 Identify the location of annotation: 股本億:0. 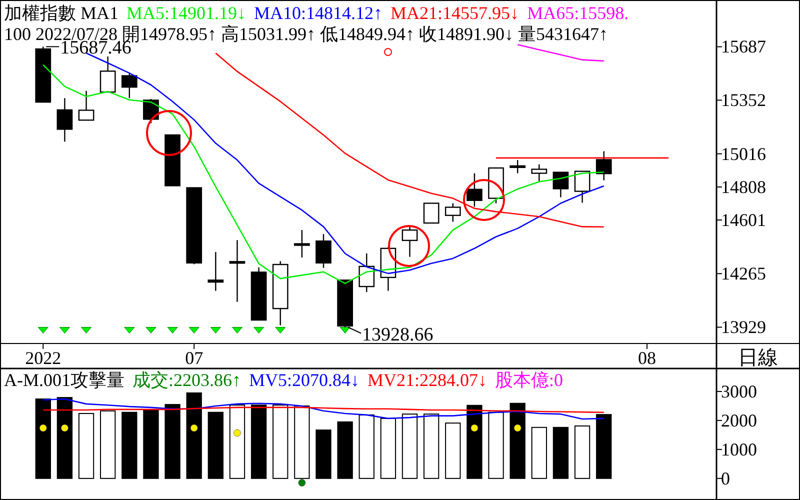
(529, 380).